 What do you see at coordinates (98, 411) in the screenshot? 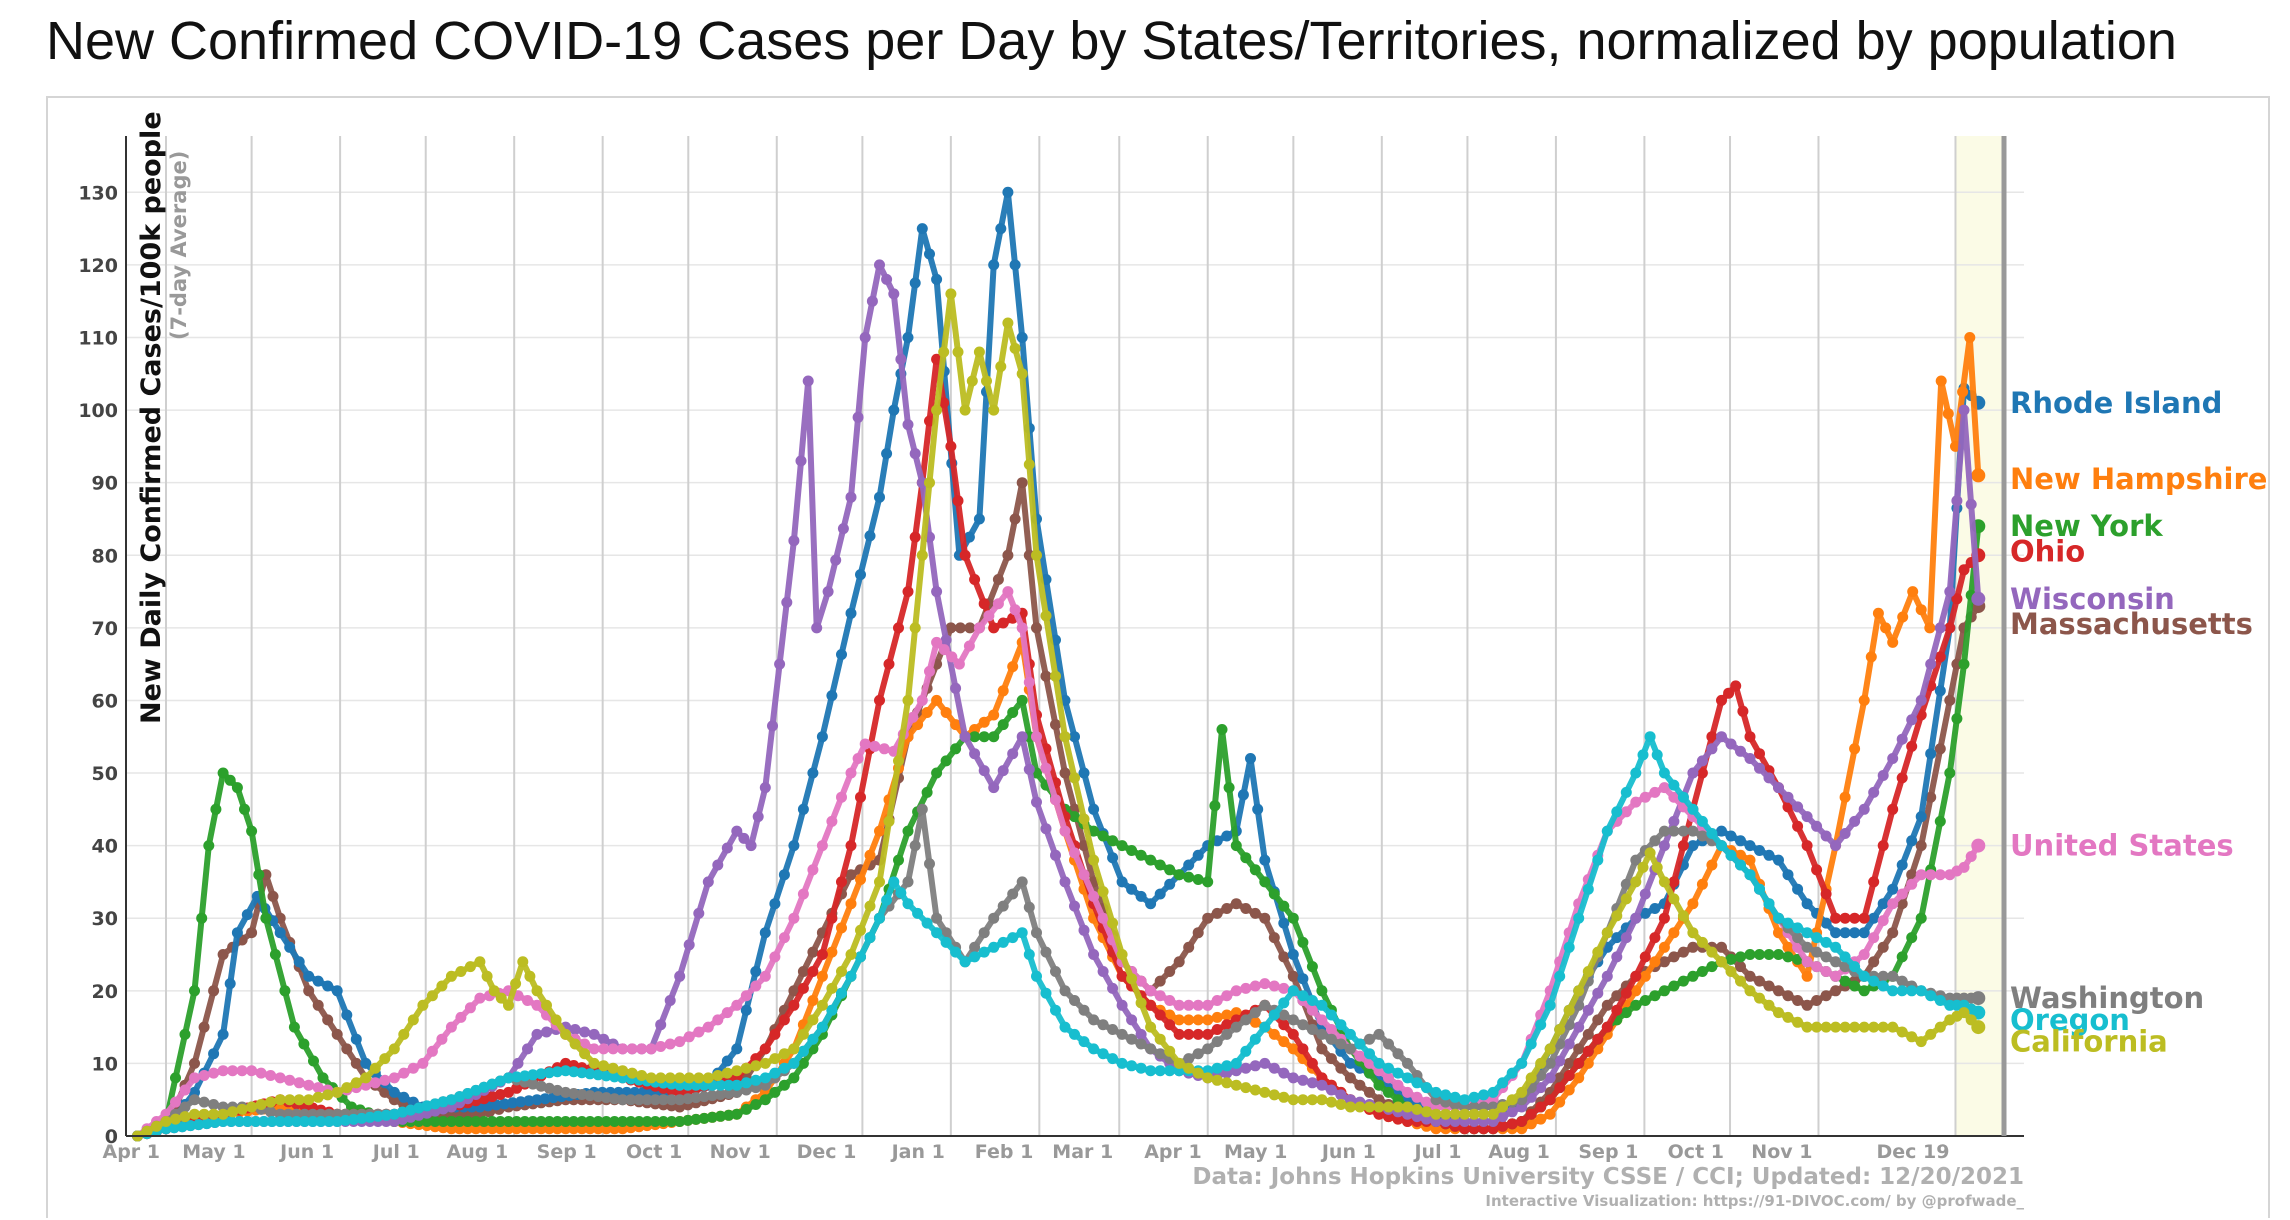
I see `y-tick-label: 100` at bounding box center [98, 411].